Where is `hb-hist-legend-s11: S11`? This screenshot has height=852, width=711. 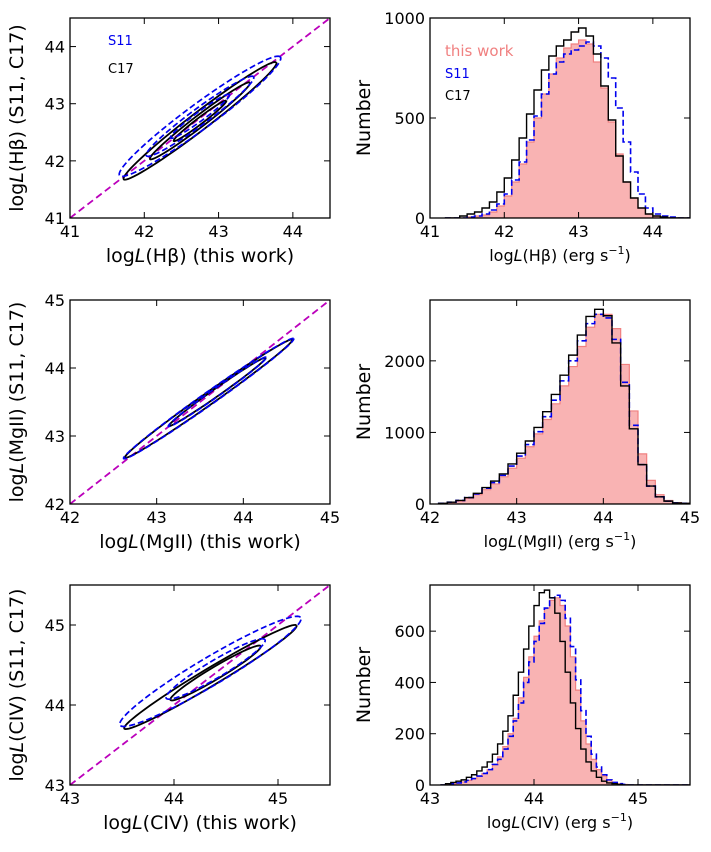 hb-hist-legend-s11: S11 is located at coordinates (457, 74).